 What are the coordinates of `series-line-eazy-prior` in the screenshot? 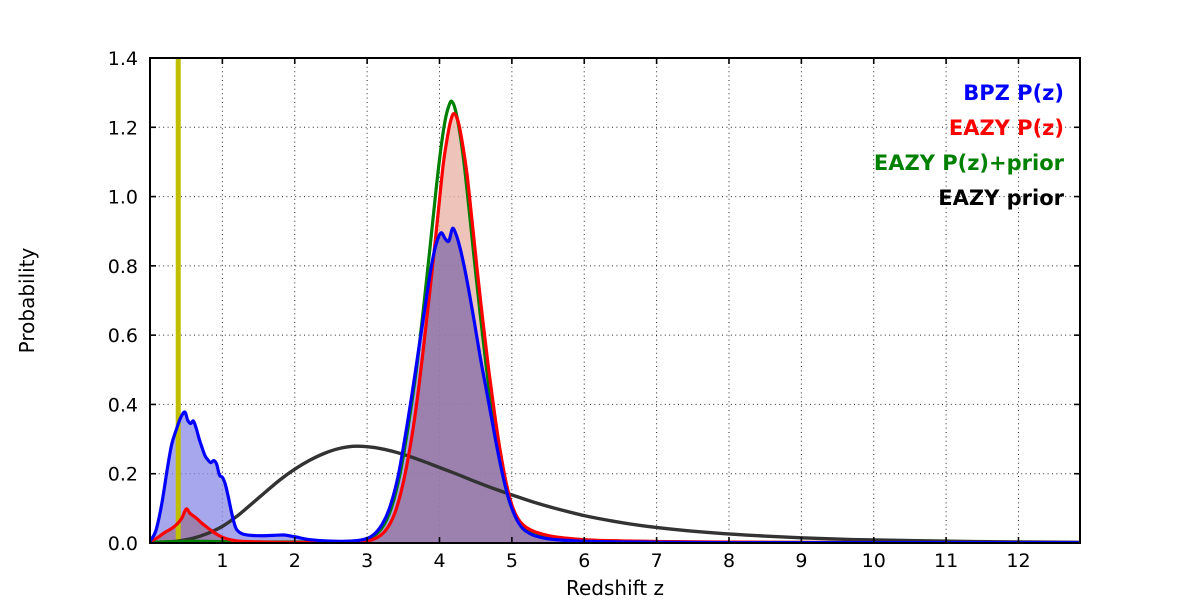 It's located at (615, 493).